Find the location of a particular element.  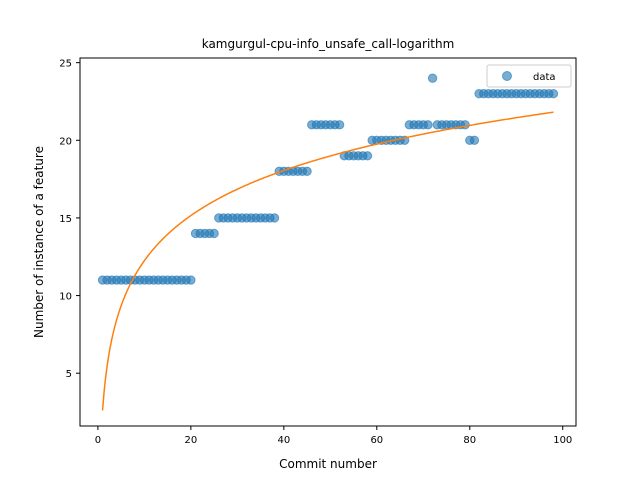

legend-label-data: data is located at coordinates (544, 77).